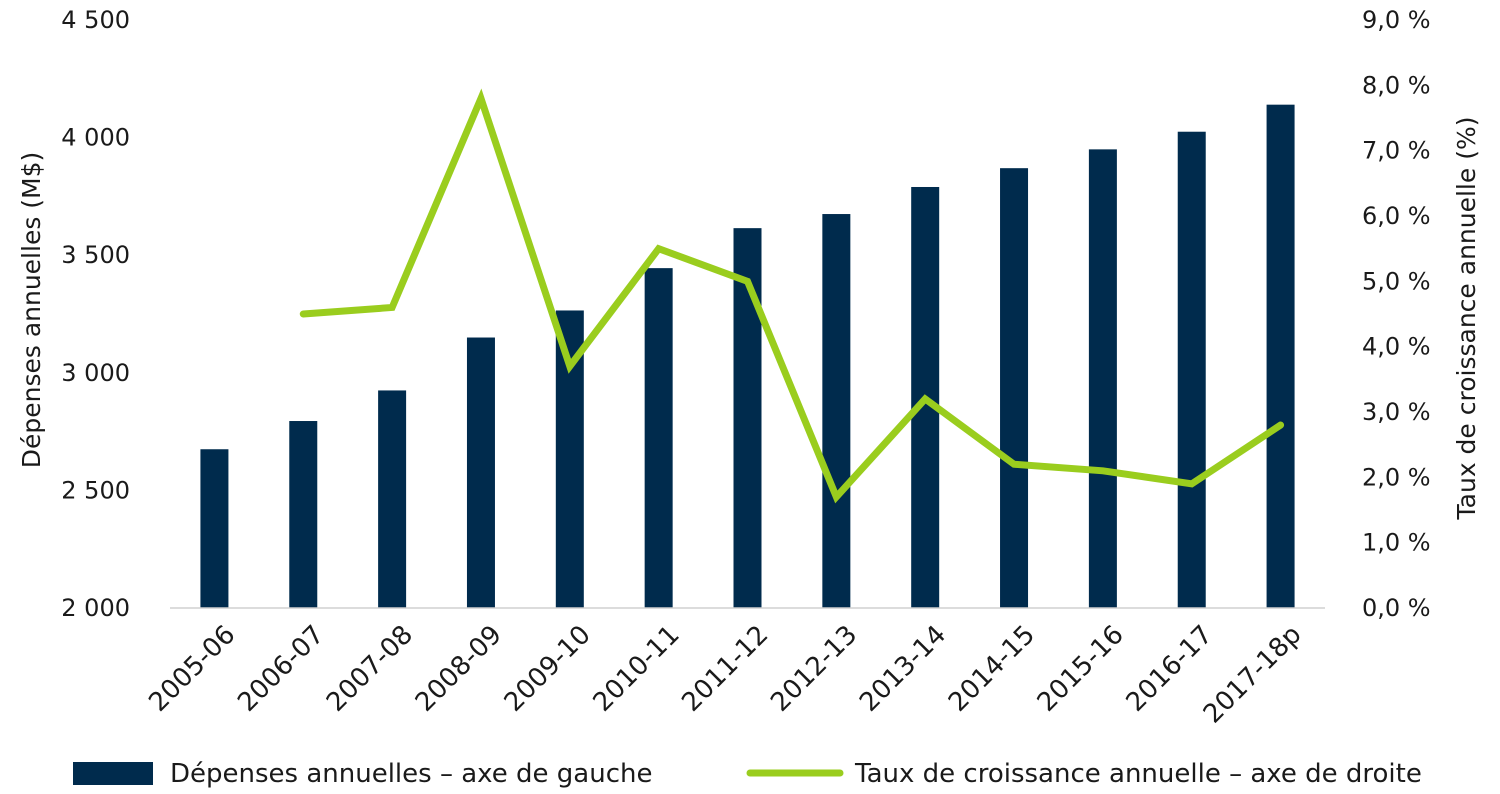 The height and width of the screenshot is (794, 1500). Describe the element at coordinates (1396, 347) in the screenshot. I see `right-tick-label: 4,0 %` at that location.